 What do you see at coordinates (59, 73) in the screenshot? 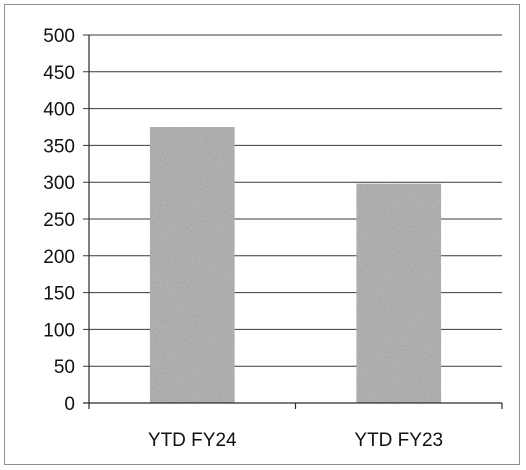
I see `y-tick-label-450: 450` at bounding box center [59, 73].